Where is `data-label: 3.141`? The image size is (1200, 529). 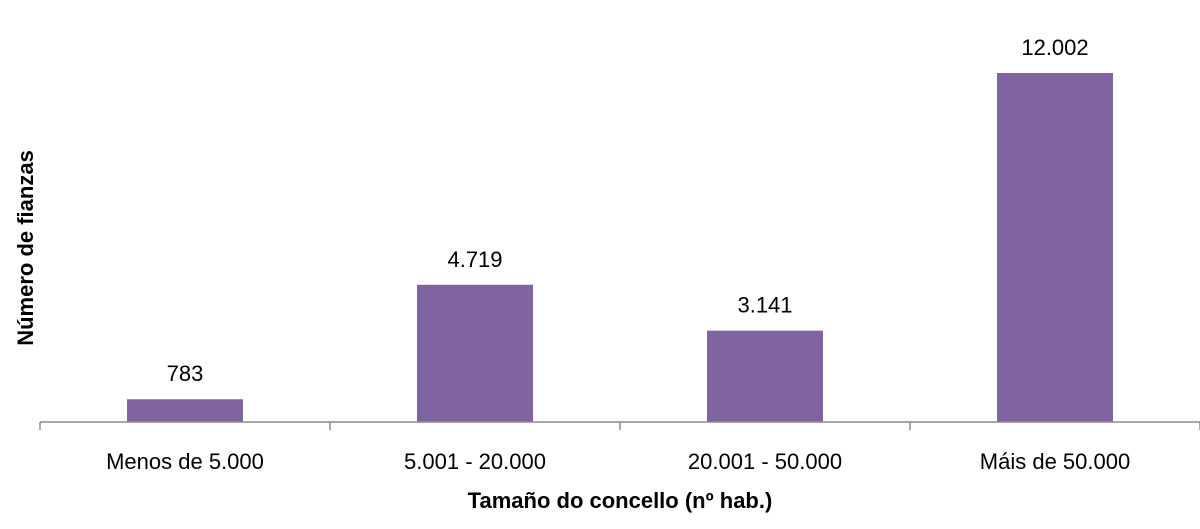 data-label: 3.141 is located at coordinates (764, 305).